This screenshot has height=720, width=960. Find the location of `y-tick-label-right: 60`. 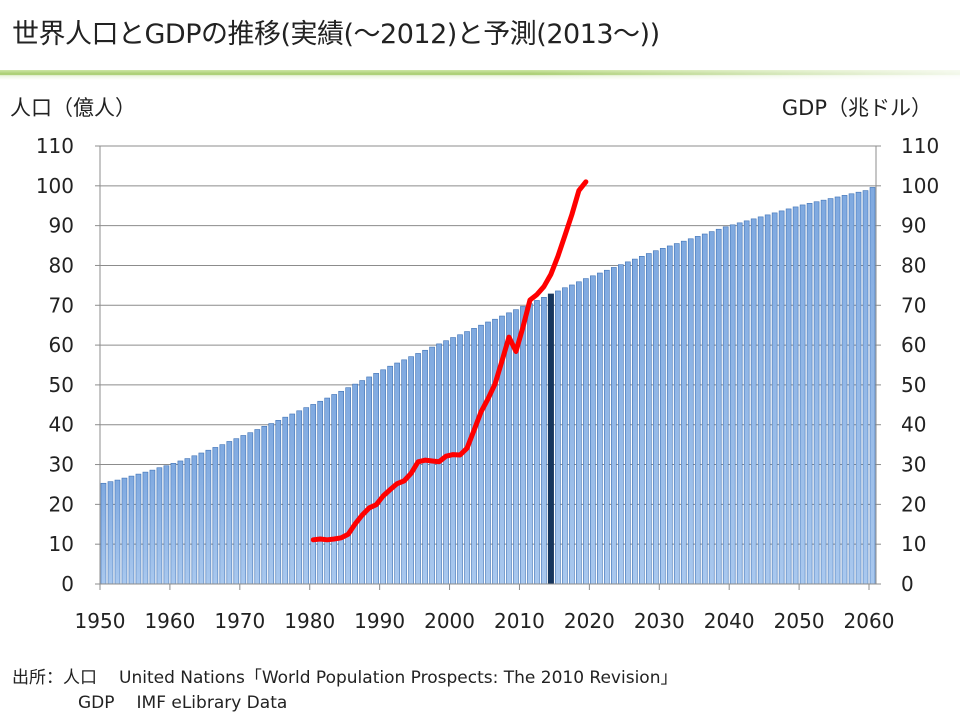

y-tick-label-right: 60 is located at coordinates (913, 345).